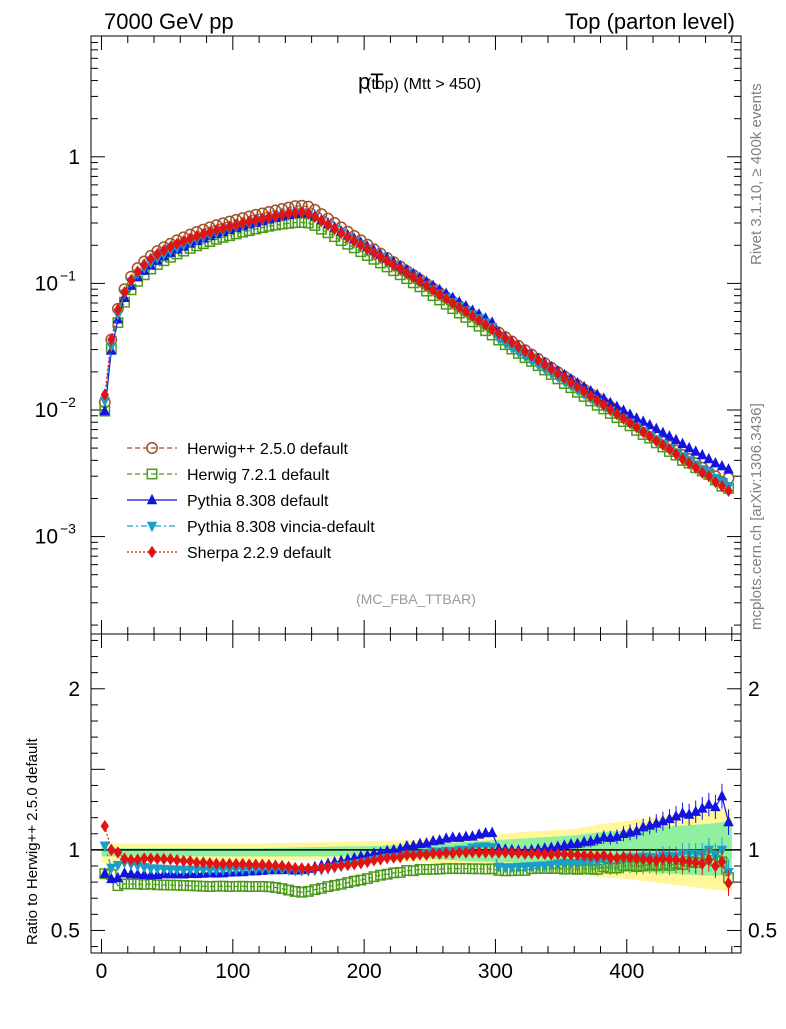 The height and width of the screenshot is (1029, 786). Describe the element at coordinates (46, 283) in the screenshot. I see `y-tick-label: 10` at that location.